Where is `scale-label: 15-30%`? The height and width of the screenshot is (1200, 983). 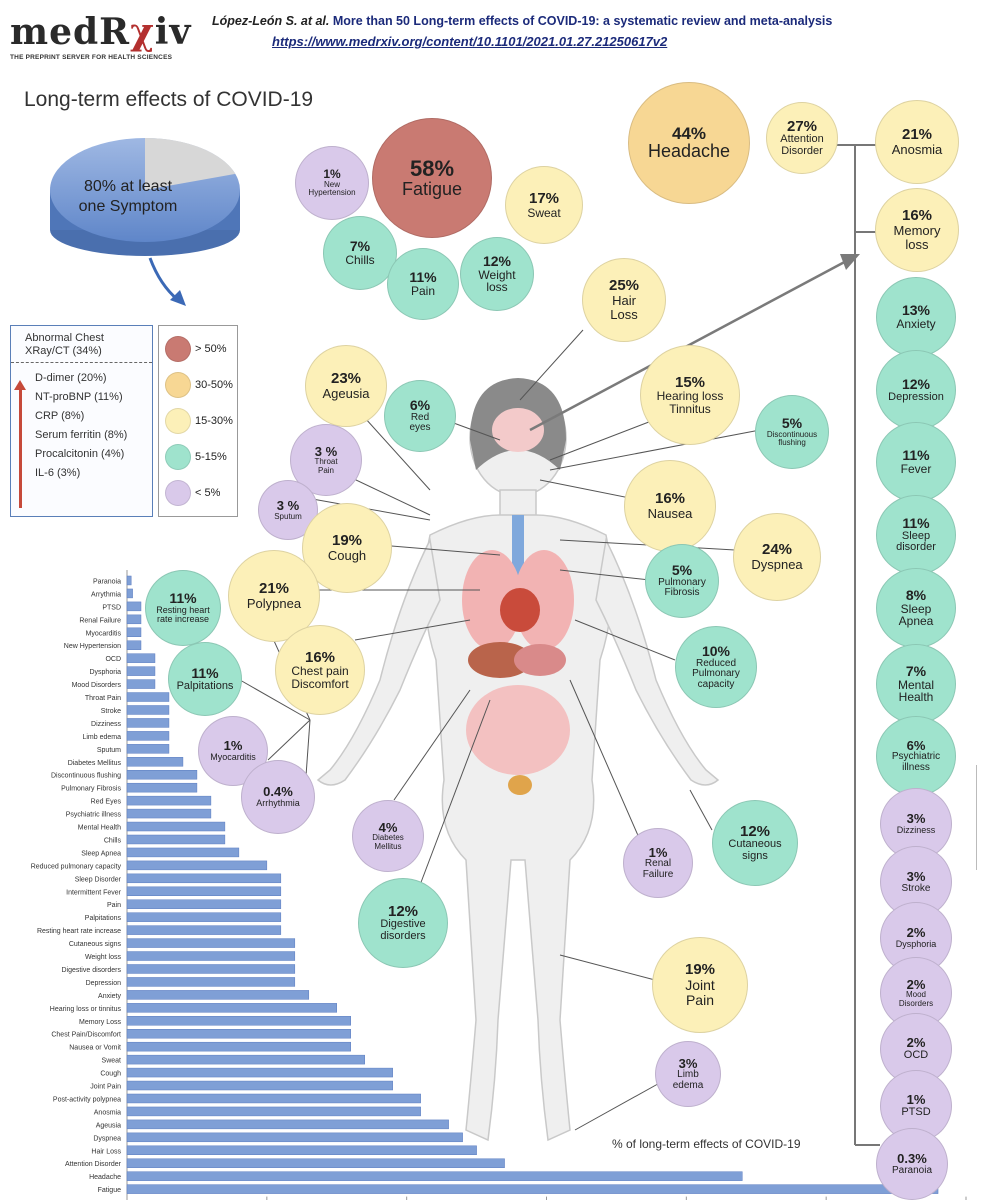
scale-label: 15-30% is located at coordinates (214, 421).